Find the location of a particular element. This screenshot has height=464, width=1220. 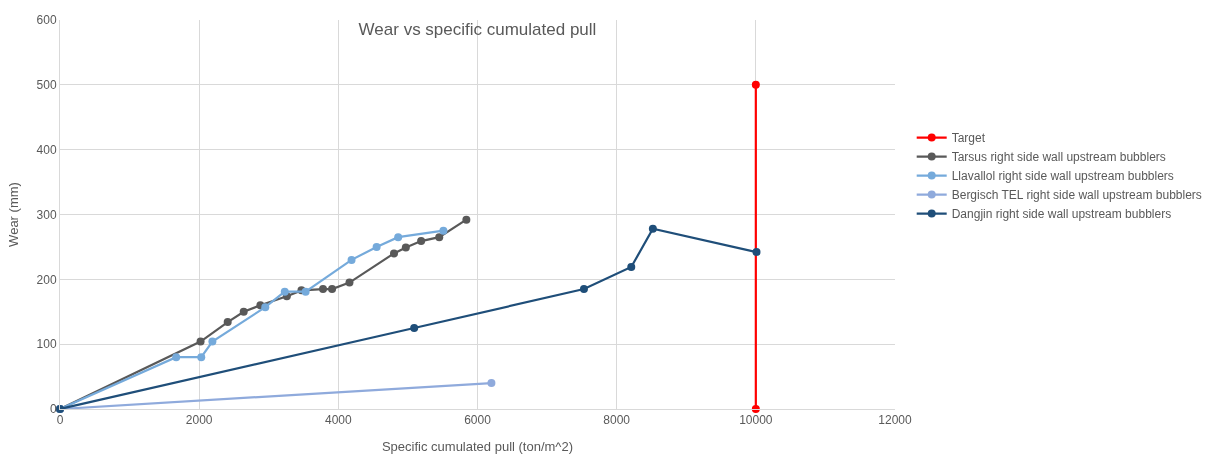

x-tick-label: 10000 is located at coordinates (756, 420).